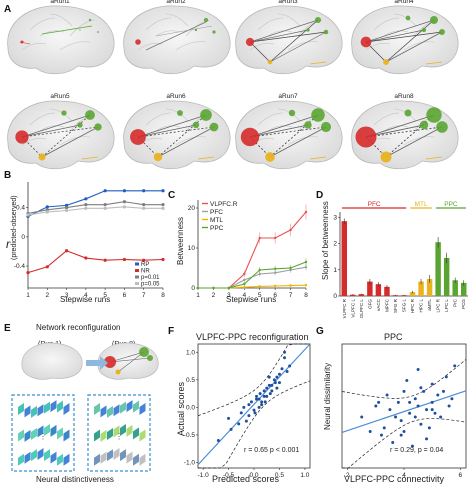 Image resolution: width=474 pixels, height=493 pixels. Describe the element at coordinates (421, 204) in the screenshot. I see `group-label: MTL` at that location.